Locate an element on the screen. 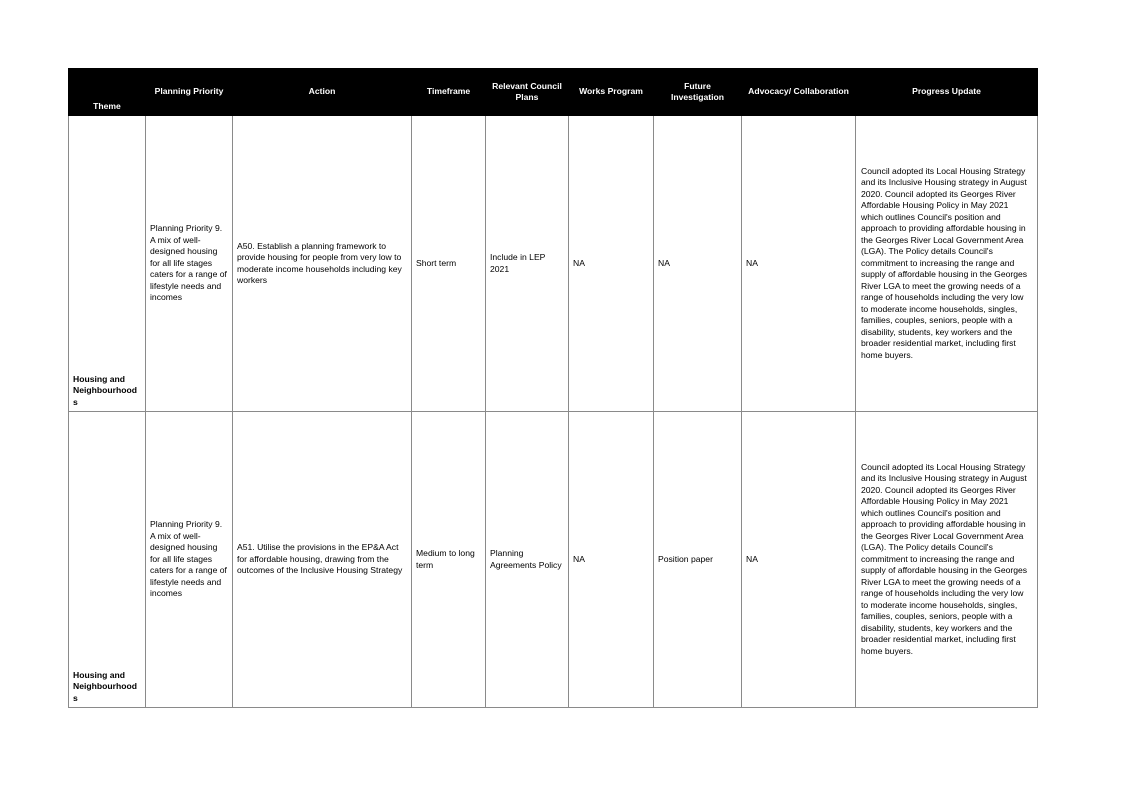 Image resolution: width=1128 pixels, height=797 pixels. header-future-investigation: Future Investigation is located at coordinates (697, 92).